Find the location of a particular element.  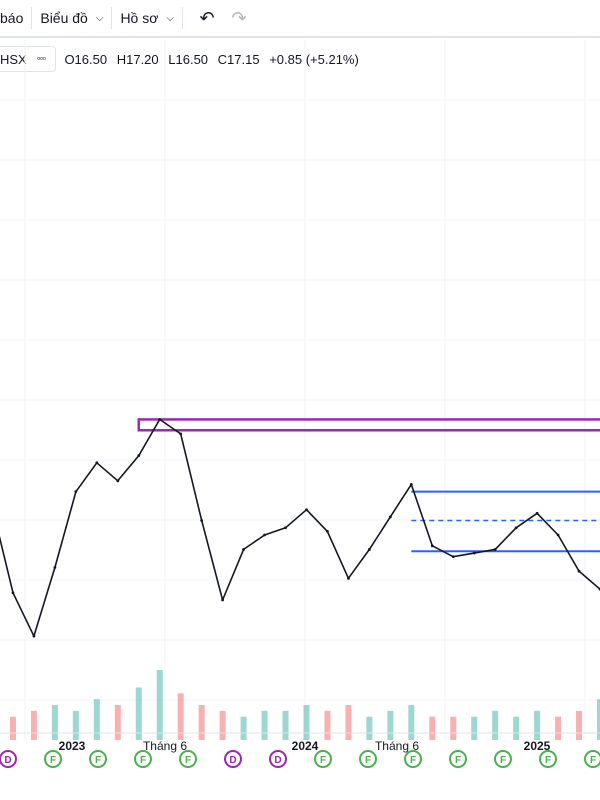

x-tick-label: Tháng 6 is located at coordinates (397, 746).